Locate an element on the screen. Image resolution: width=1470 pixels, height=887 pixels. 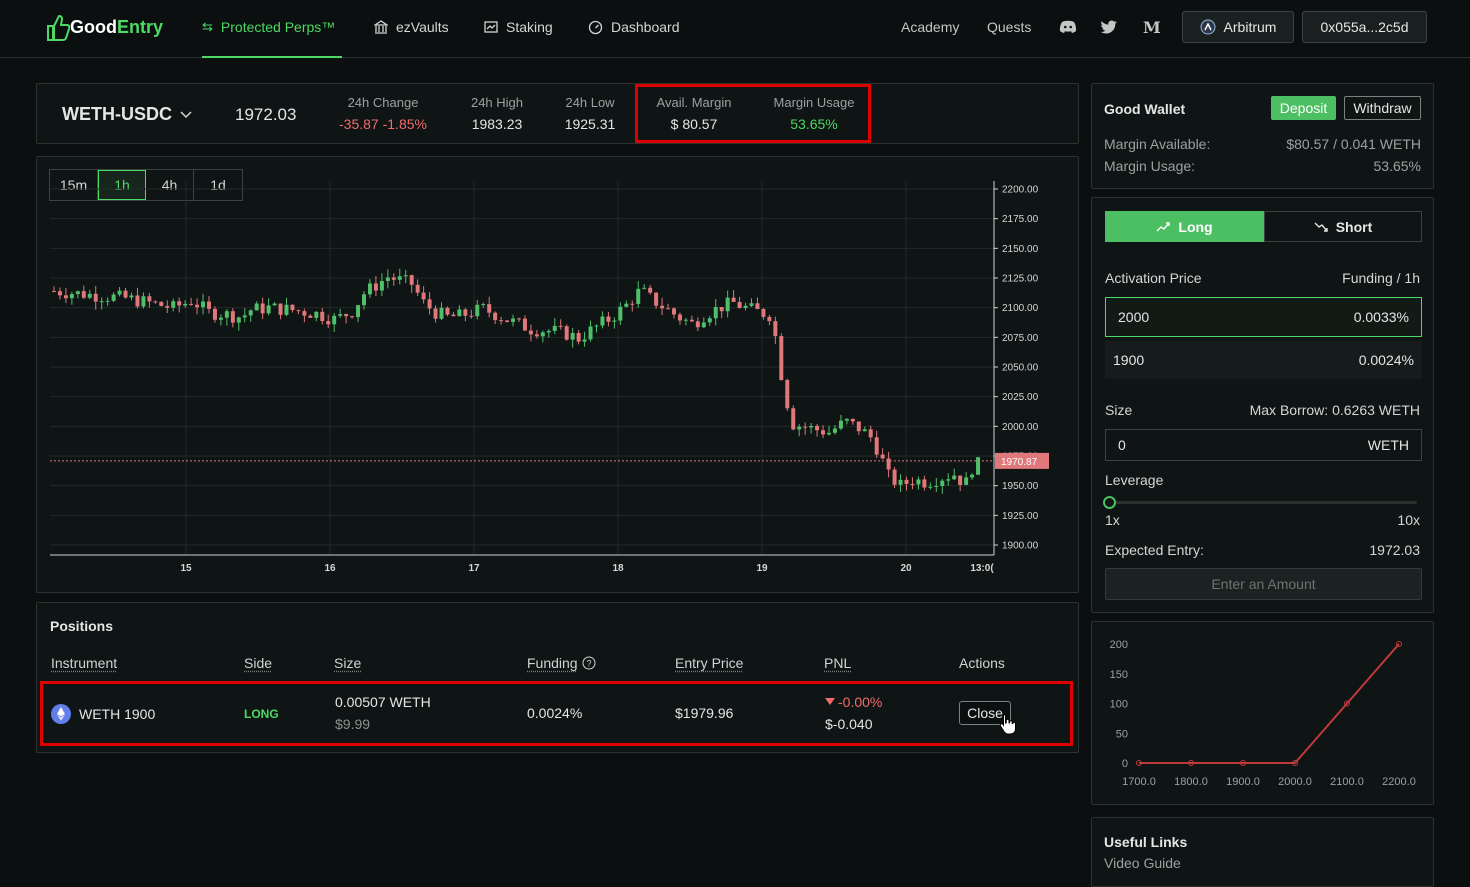
header-size: Size is located at coordinates (347, 663).